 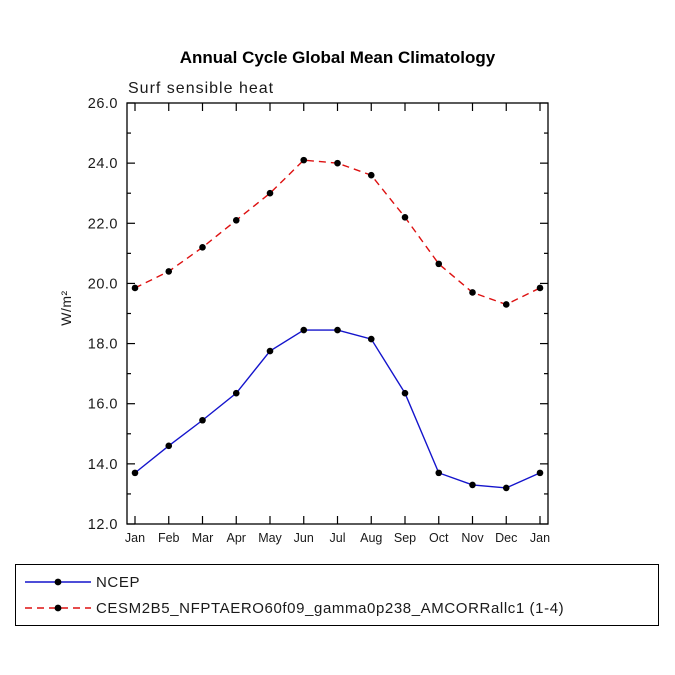 I want to click on y-tick-label: 20.0, so click(x=103, y=284).